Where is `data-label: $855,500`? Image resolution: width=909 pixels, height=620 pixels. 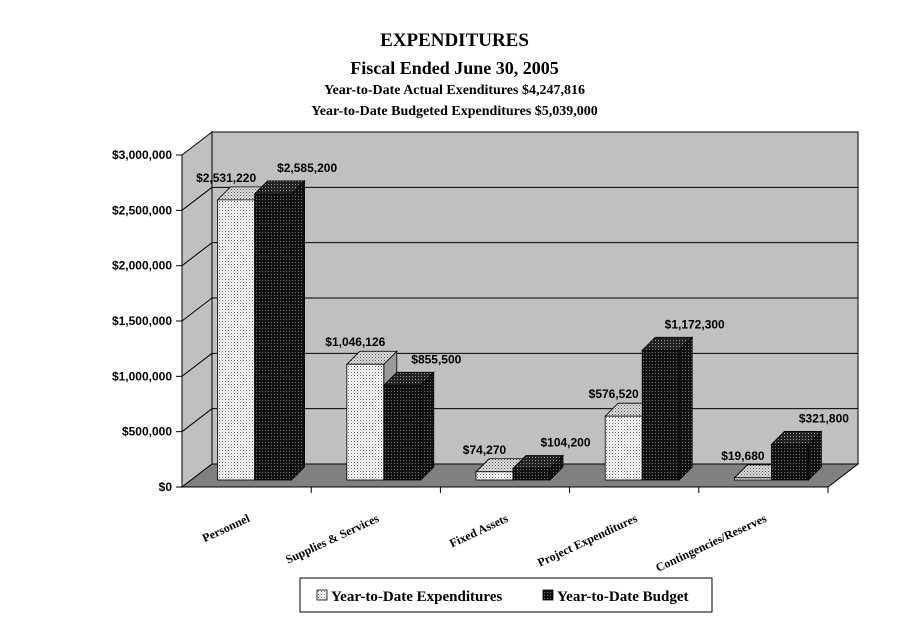
data-label: $855,500 is located at coordinates (436, 359).